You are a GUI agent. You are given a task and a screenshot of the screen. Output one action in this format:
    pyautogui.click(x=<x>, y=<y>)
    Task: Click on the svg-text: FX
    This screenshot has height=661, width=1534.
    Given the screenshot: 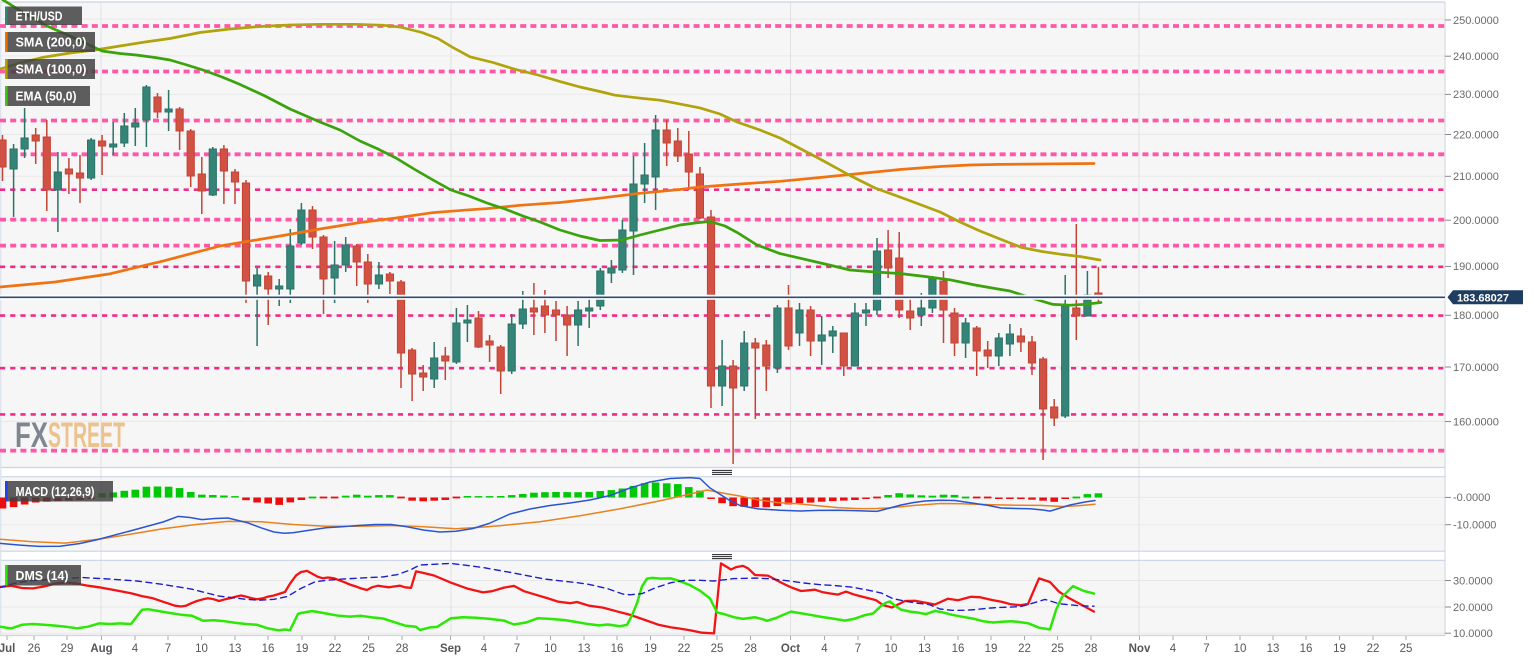 What is the action you would take?
    pyautogui.click(x=31, y=435)
    